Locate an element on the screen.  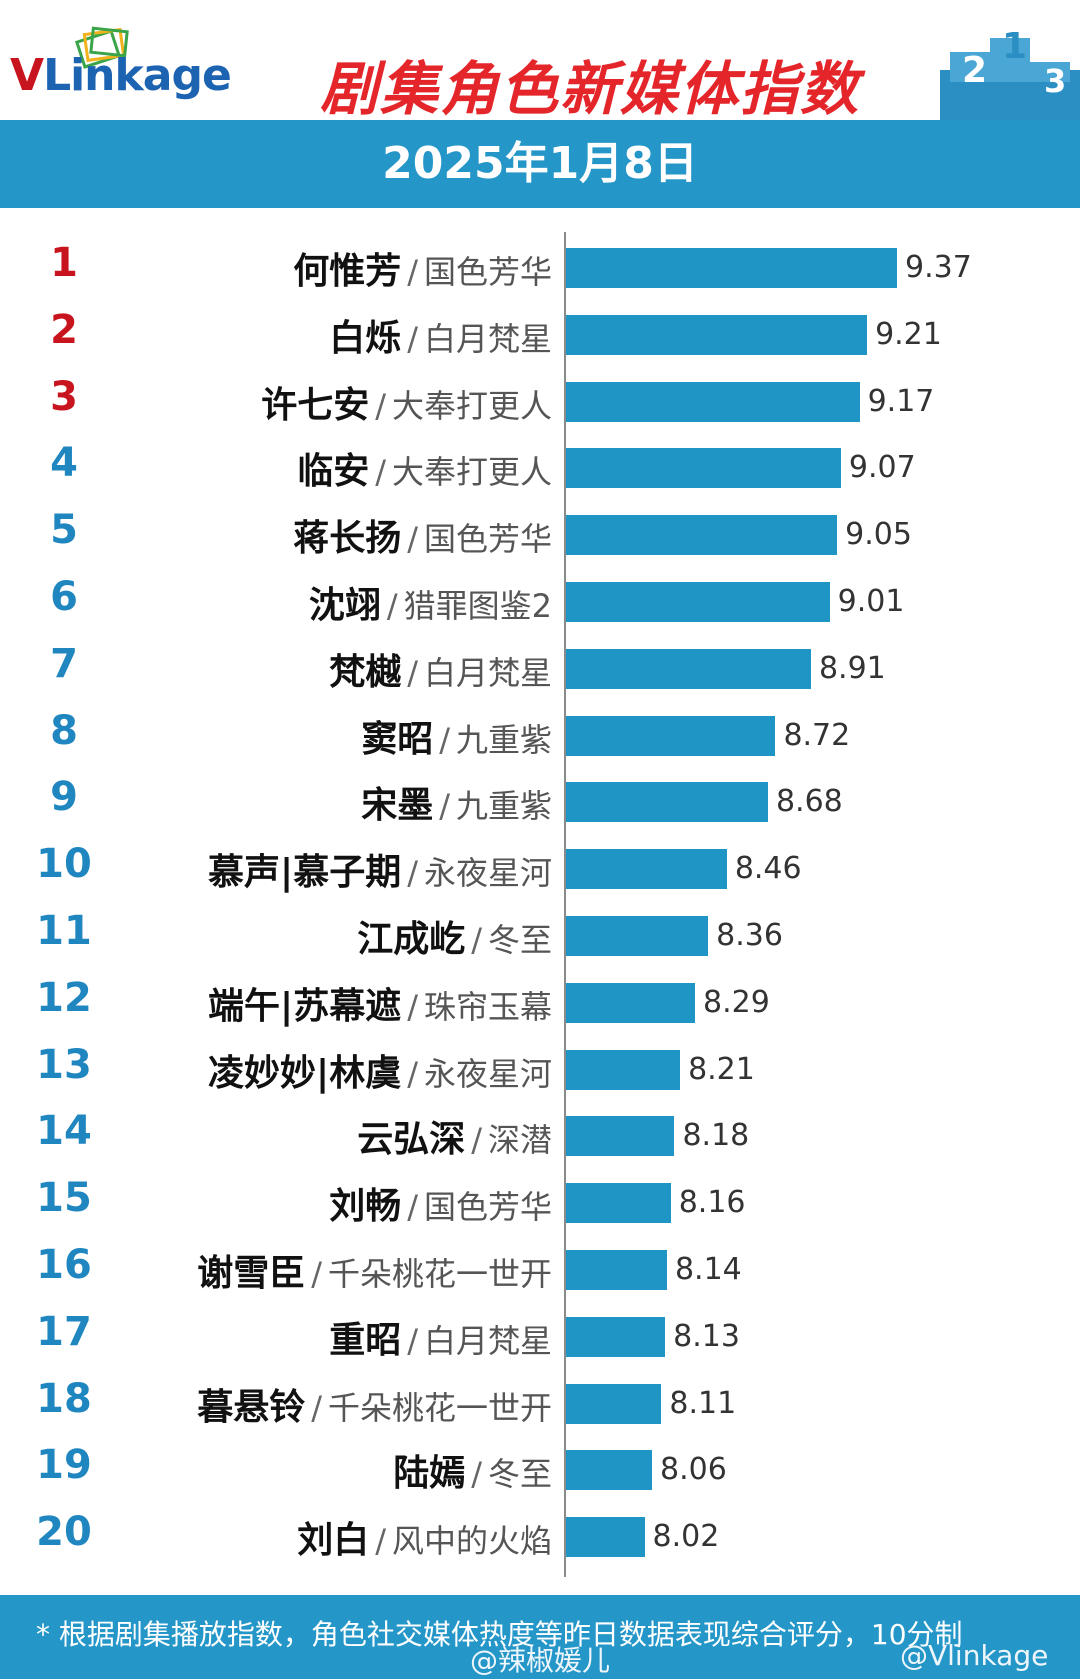
chart-title: 剧集角色新媒体指数 is located at coordinates (590, 89).